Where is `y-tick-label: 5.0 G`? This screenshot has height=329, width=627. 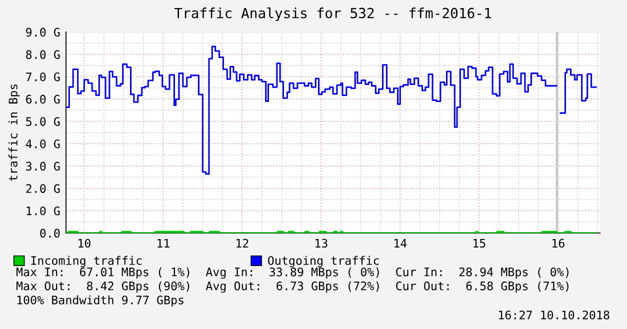 y-tick-label: 5.0 G is located at coordinates (43, 121).